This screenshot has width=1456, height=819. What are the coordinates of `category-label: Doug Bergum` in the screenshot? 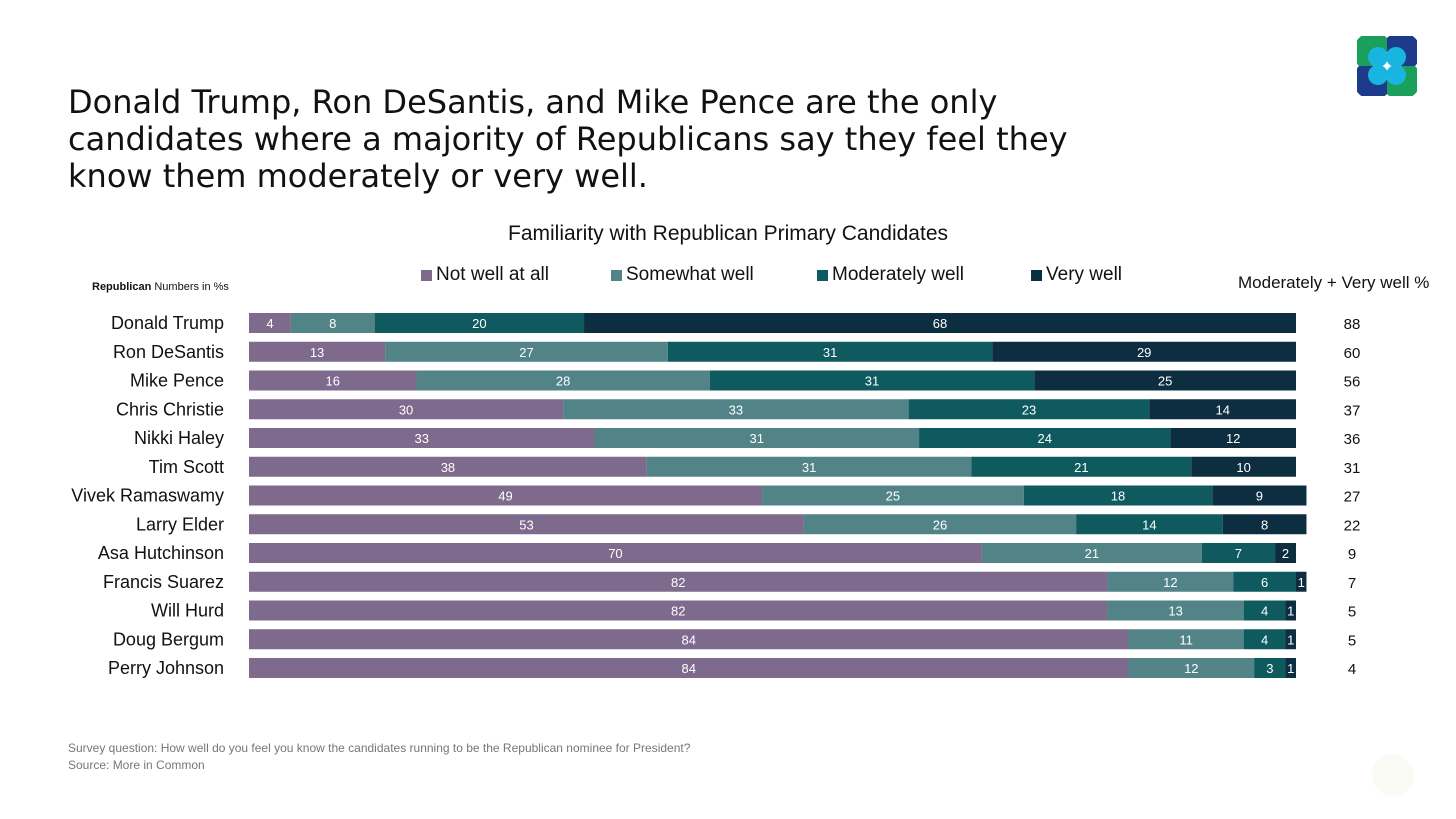 It's located at (168, 639).